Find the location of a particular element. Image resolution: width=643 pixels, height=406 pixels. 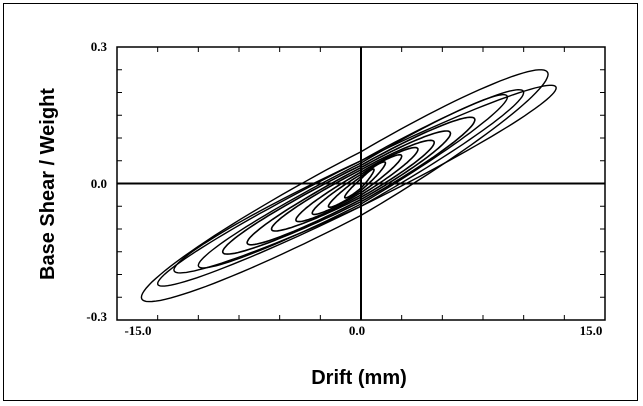

x-axis-title: Drift (mm) is located at coordinates (359, 378).